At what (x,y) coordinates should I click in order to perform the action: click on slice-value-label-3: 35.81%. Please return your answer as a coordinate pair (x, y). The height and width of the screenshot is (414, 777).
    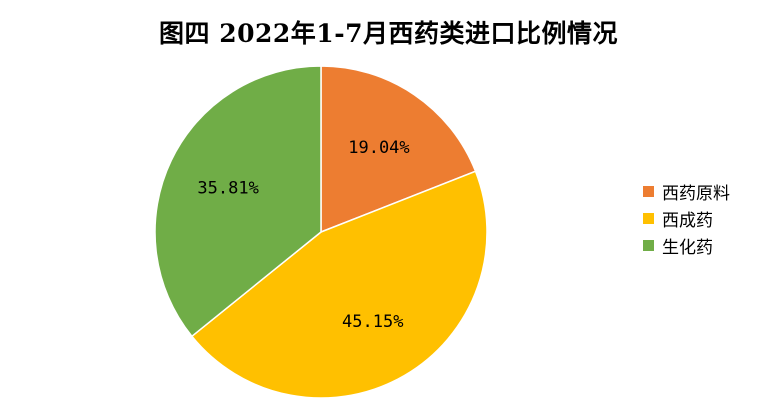
    Looking at the image, I should click on (227, 189).